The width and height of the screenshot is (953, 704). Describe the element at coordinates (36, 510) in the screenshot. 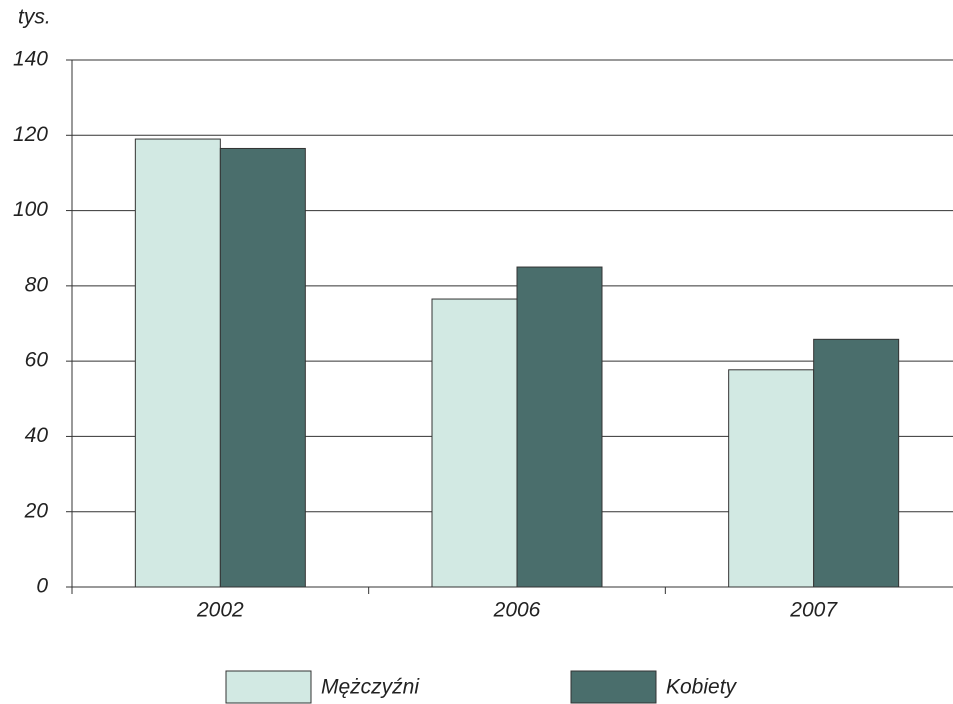

I see `y-tick-label: 20` at that location.